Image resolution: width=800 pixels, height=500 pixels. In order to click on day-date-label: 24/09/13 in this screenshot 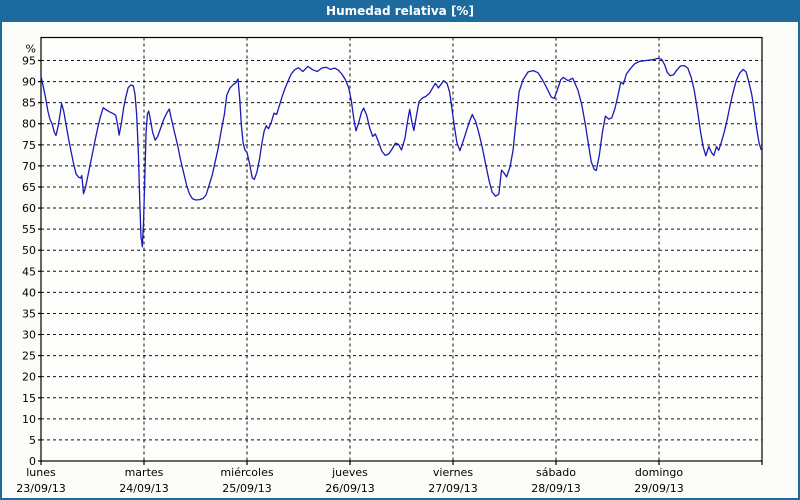, I will do `click(143, 488)`.